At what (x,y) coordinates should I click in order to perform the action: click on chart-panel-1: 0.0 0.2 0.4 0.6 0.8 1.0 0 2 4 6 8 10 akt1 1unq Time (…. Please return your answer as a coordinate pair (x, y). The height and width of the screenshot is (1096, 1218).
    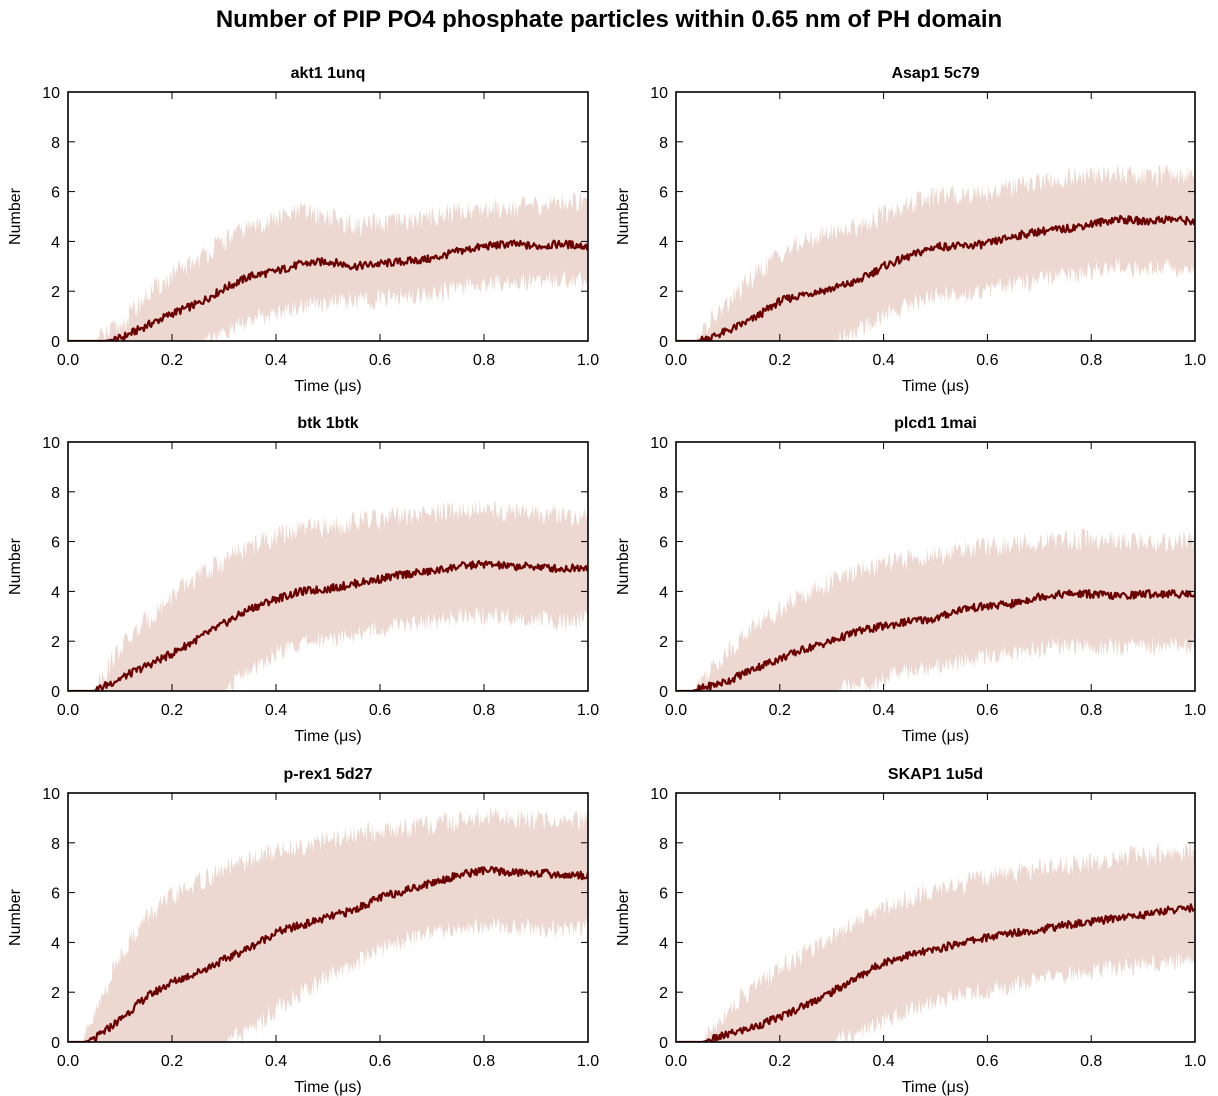
    Looking at the image, I should click on (303, 230).